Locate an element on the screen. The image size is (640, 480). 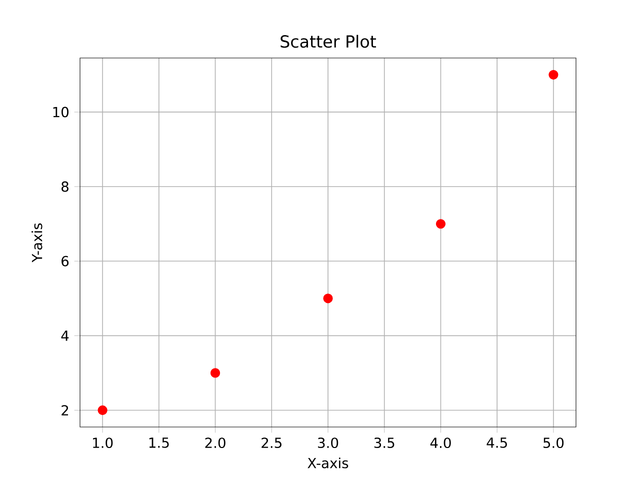
y-axis-title: Y-axis is located at coordinates (37, 242).